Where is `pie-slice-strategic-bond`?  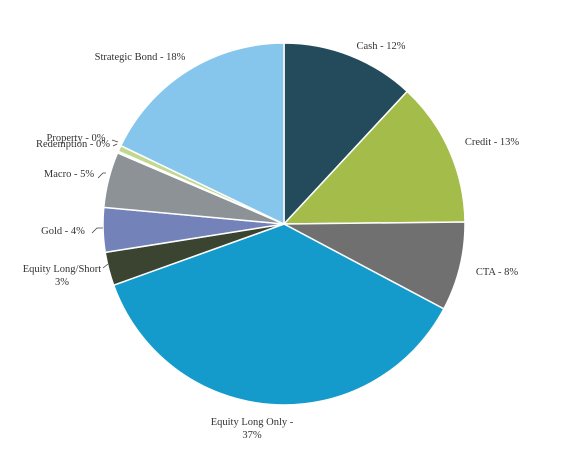
pie-slice-strategic-bond is located at coordinates (202, 134).